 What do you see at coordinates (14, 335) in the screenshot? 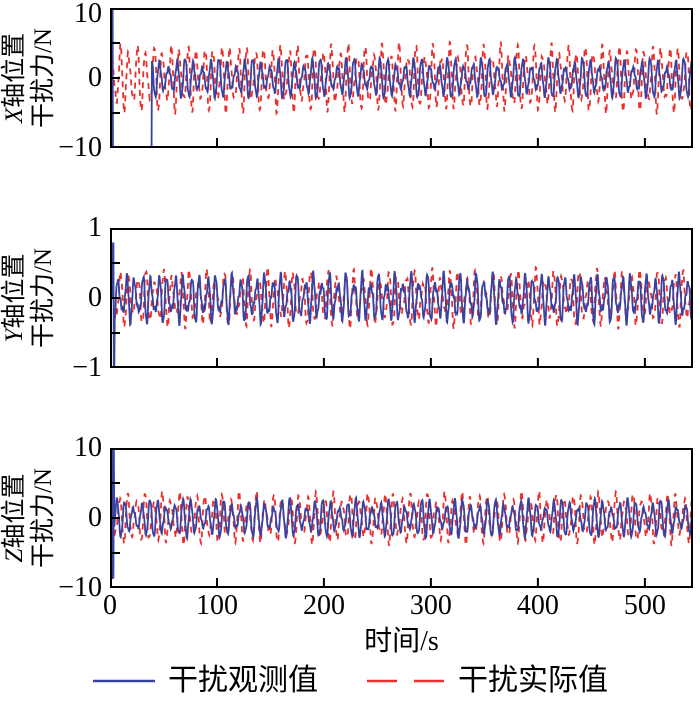
I see `axis-letter-y: Y` at bounding box center [14, 335].